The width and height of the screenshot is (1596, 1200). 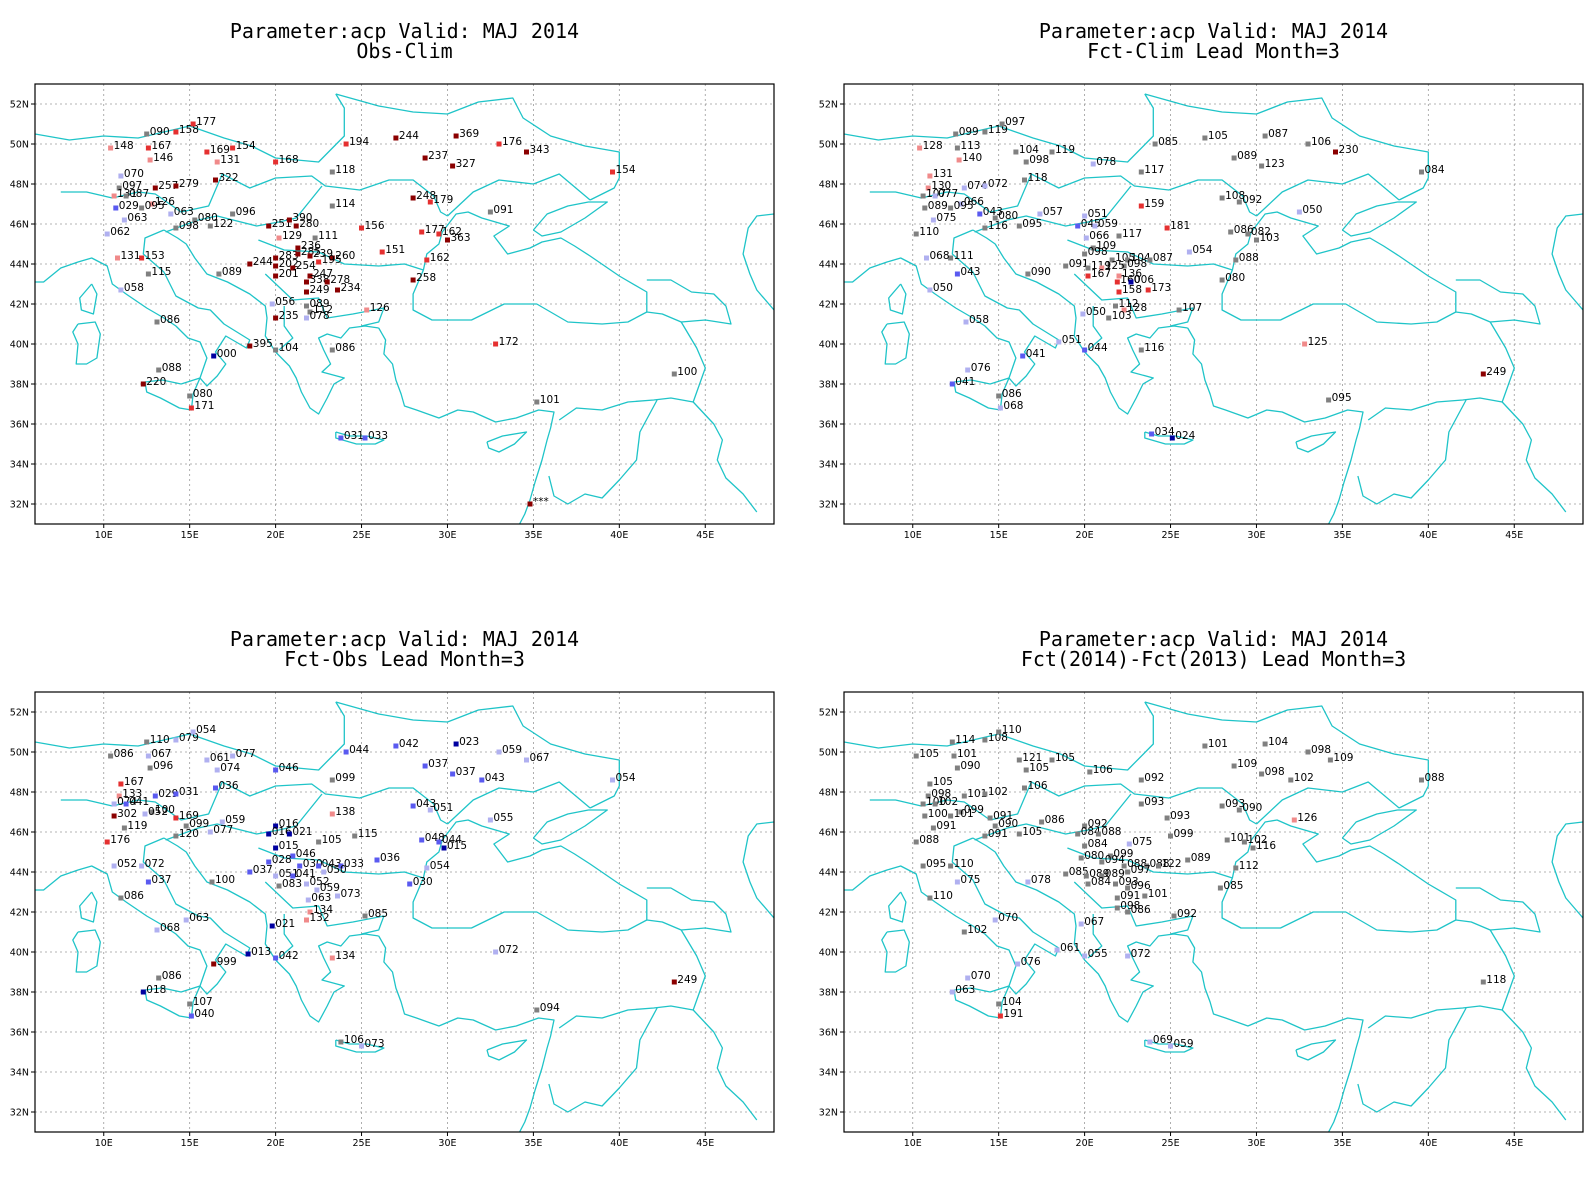 I want to click on station-label: 117, so click(x=1132, y=234).